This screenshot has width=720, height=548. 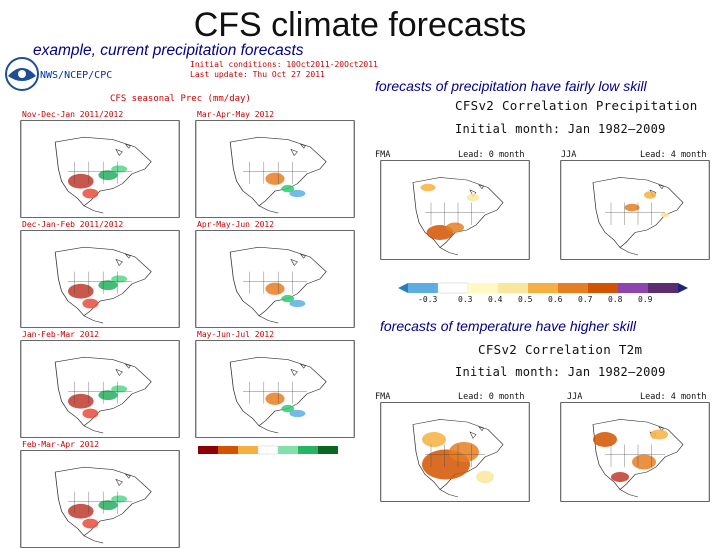 I want to click on agency-label: NWS/NCEP/CPC, so click(x=76, y=75).